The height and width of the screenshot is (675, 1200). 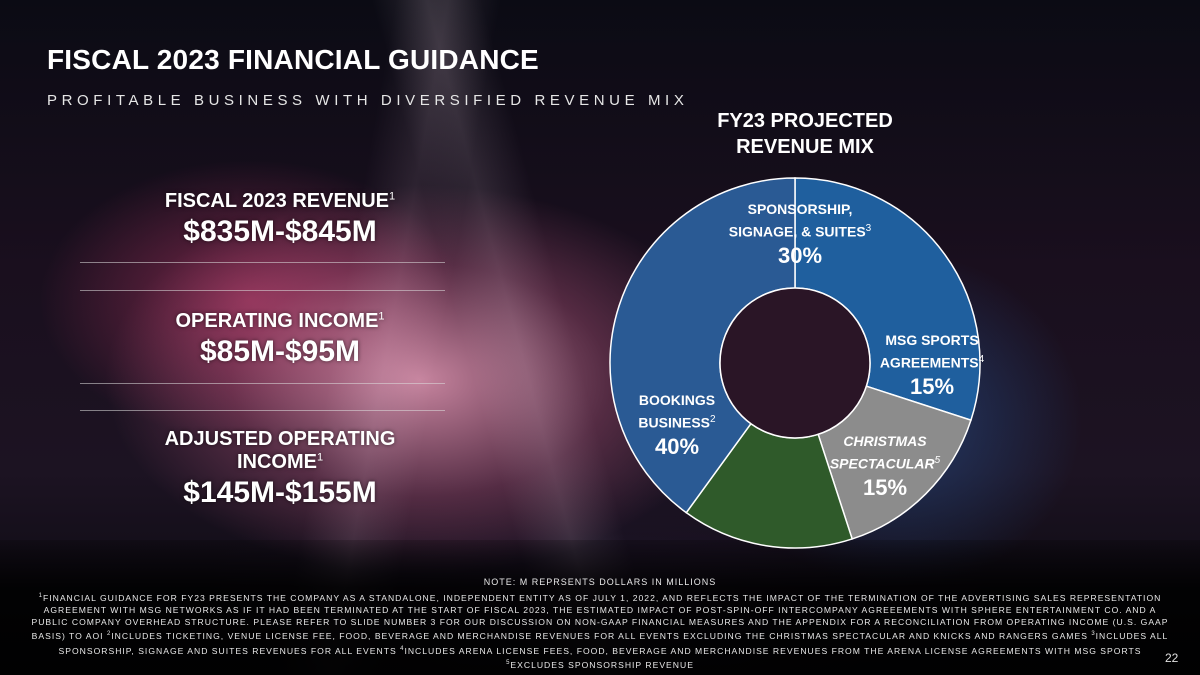 What do you see at coordinates (677, 446) in the screenshot?
I see `slice-bookings-value: 40%` at bounding box center [677, 446].